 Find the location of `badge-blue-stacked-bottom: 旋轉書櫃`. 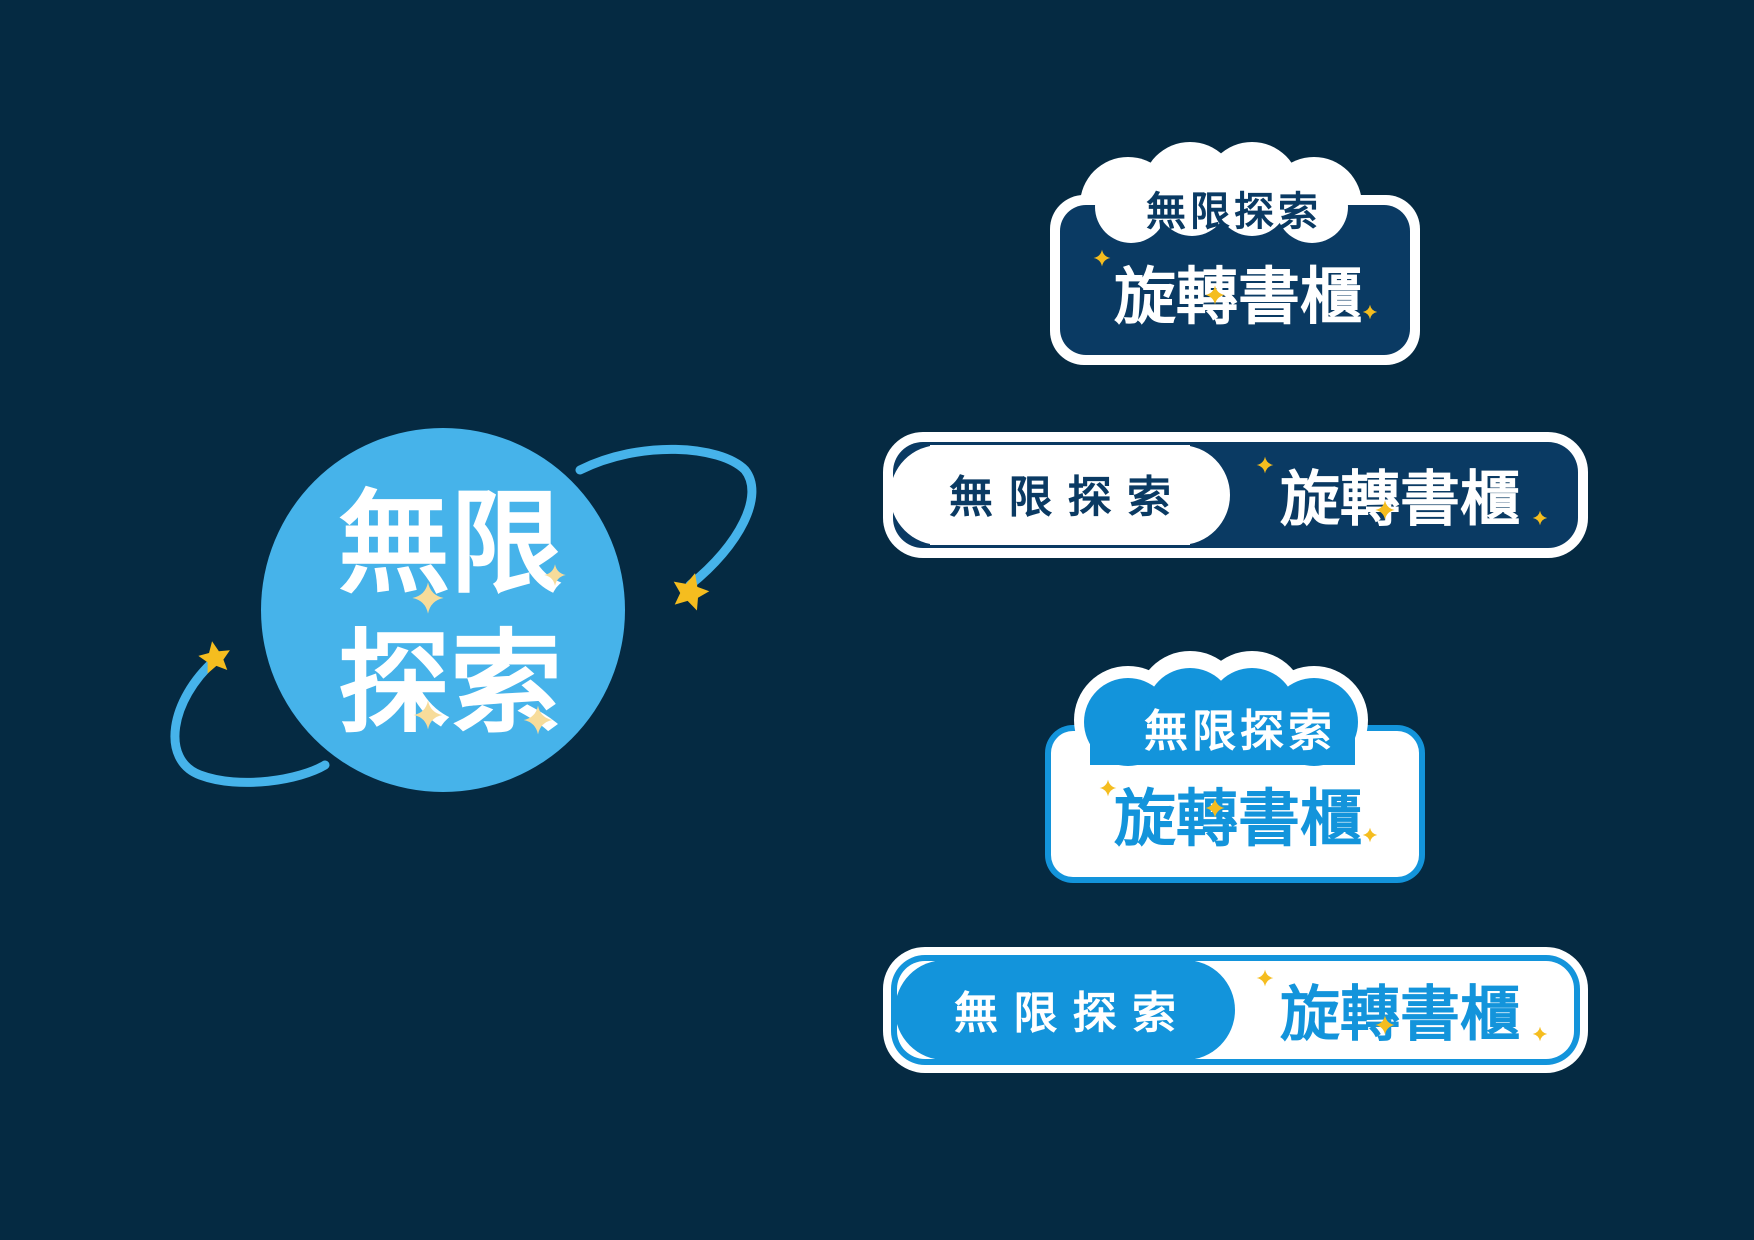

badge-blue-stacked-bottom: 旋轉書櫃 is located at coordinates (1238, 818).